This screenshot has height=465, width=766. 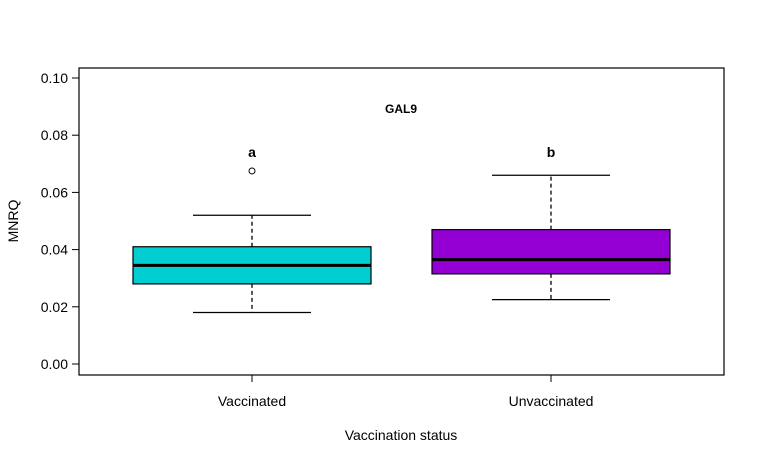 What do you see at coordinates (406, 392) in the screenshot?
I see `x-axis-ticks: Vaccinated Unvaccinated` at bounding box center [406, 392].